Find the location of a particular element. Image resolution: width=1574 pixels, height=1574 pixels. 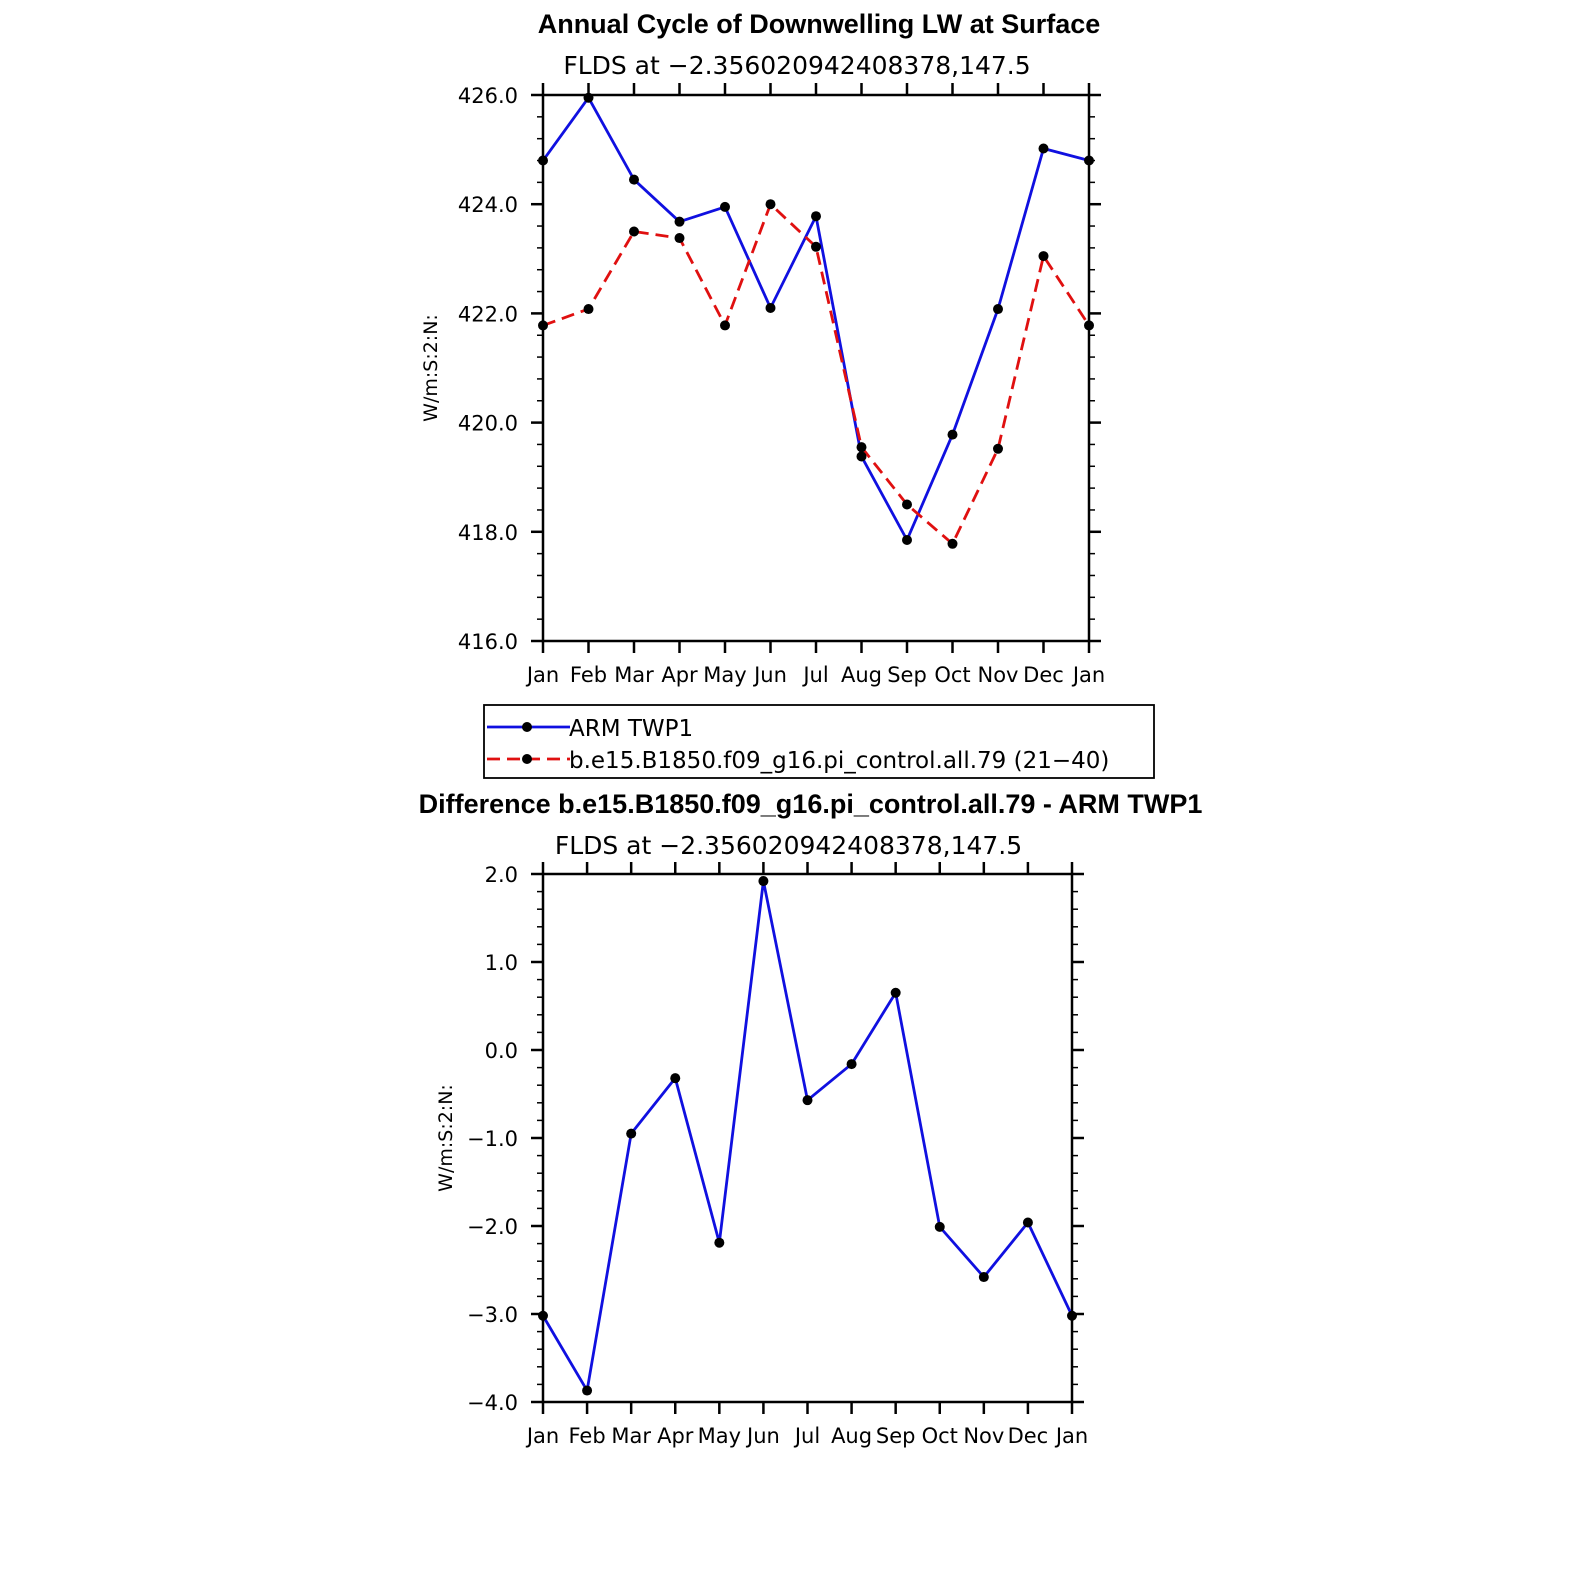

y-tick-label: 418.0 is located at coordinates (488, 533).